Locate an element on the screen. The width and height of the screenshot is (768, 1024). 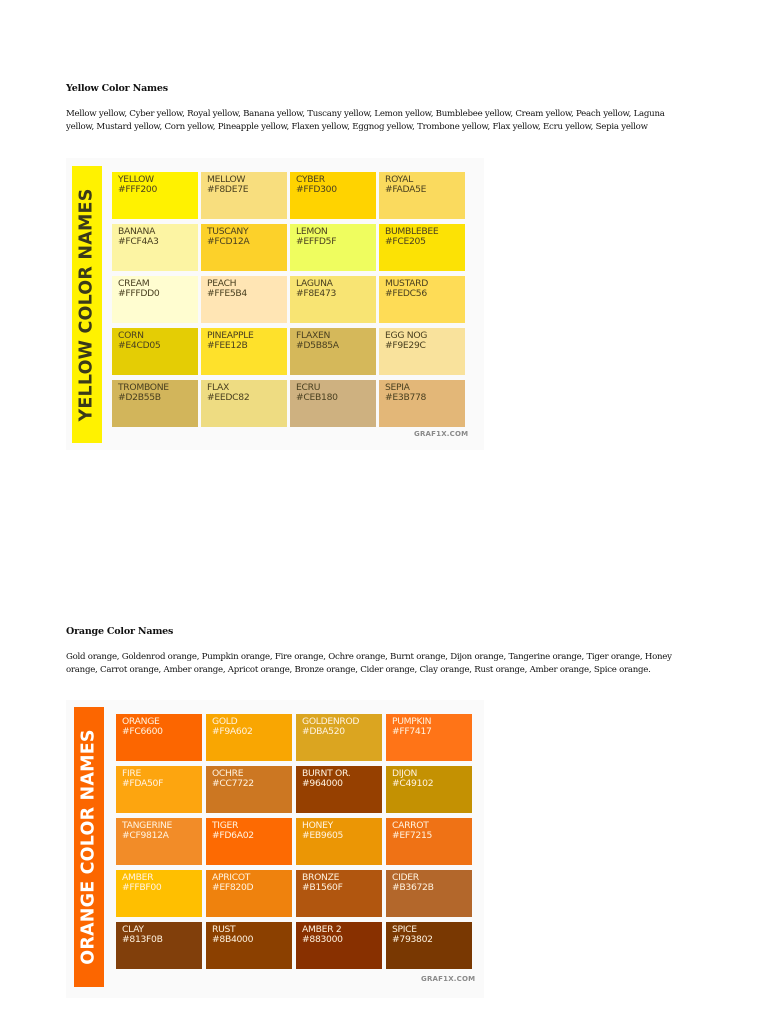
color-swatch: YELLOW #FFF200 is located at coordinates (155, 195).